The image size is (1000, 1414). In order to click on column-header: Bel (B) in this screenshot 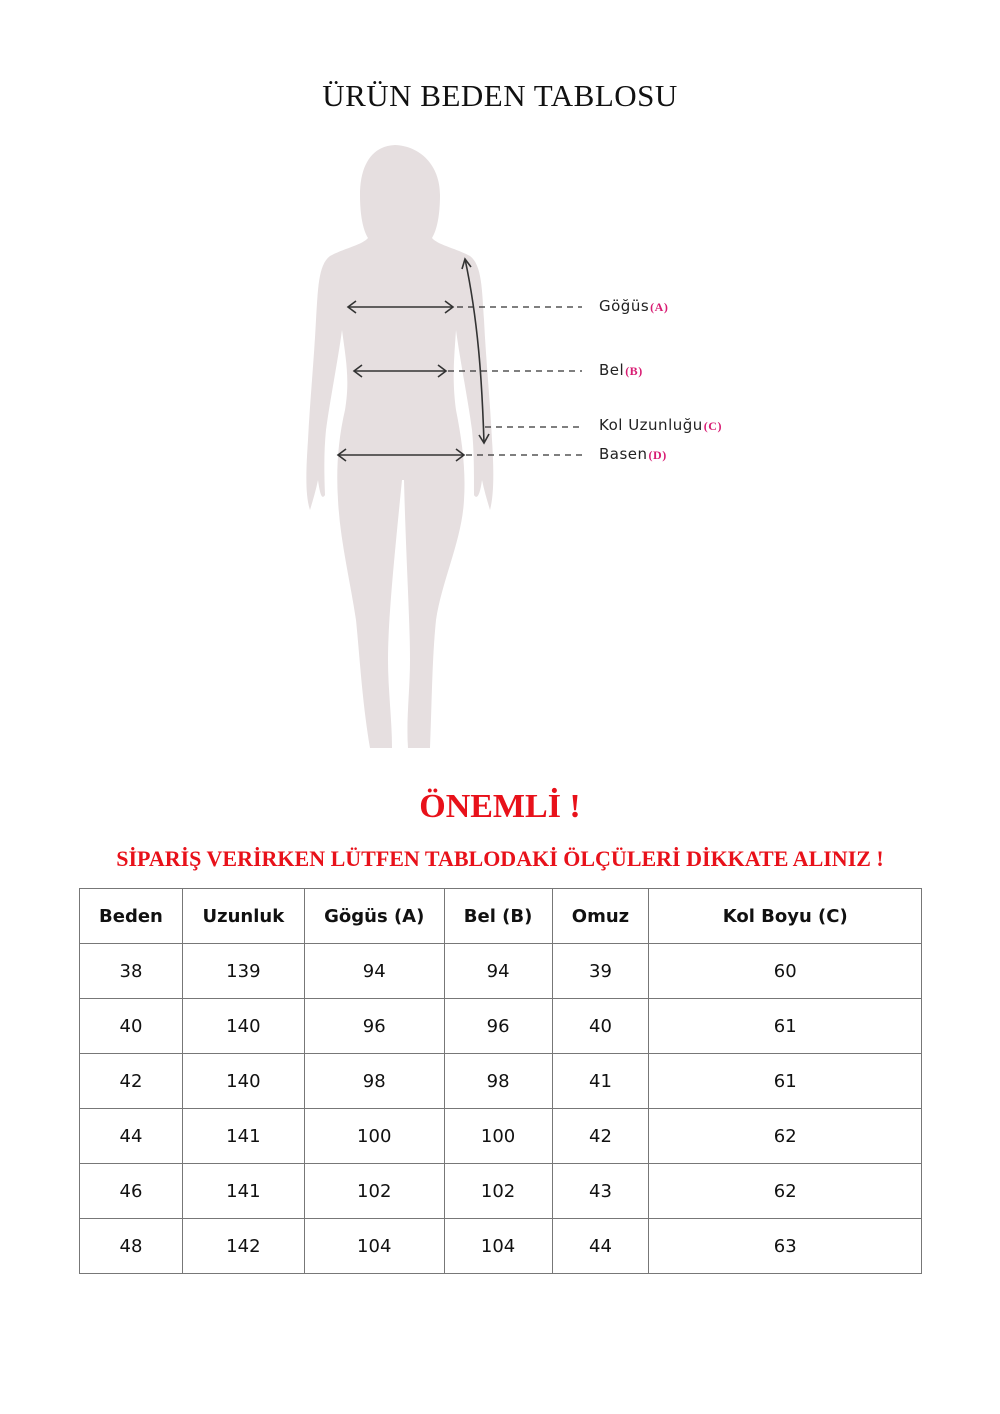, I will do `click(498, 916)`.